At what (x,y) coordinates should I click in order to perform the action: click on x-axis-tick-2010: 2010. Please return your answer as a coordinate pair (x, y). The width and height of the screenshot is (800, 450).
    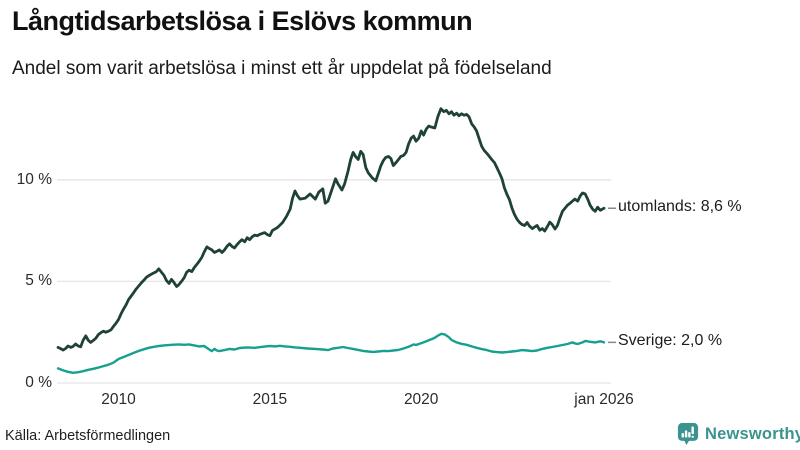
    Looking at the image, I should click on (118, 399).